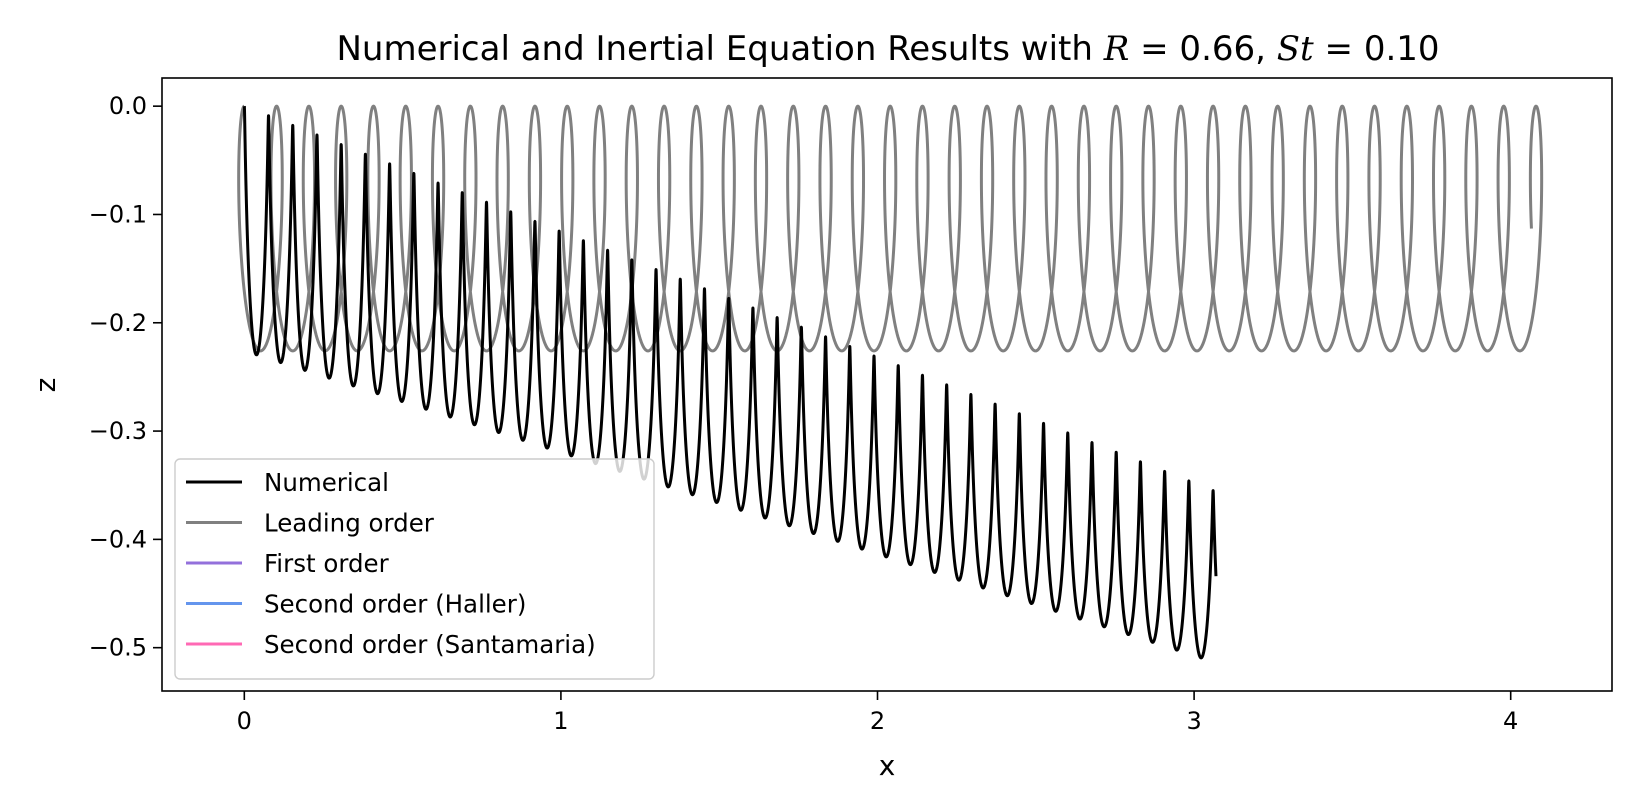 The height and width of the screenshot is (809, 1634). What do you see at coordinates (118, 648) in the screenshot?
I see `y-tick-label: −0.5` at bounding box center [118, 648].